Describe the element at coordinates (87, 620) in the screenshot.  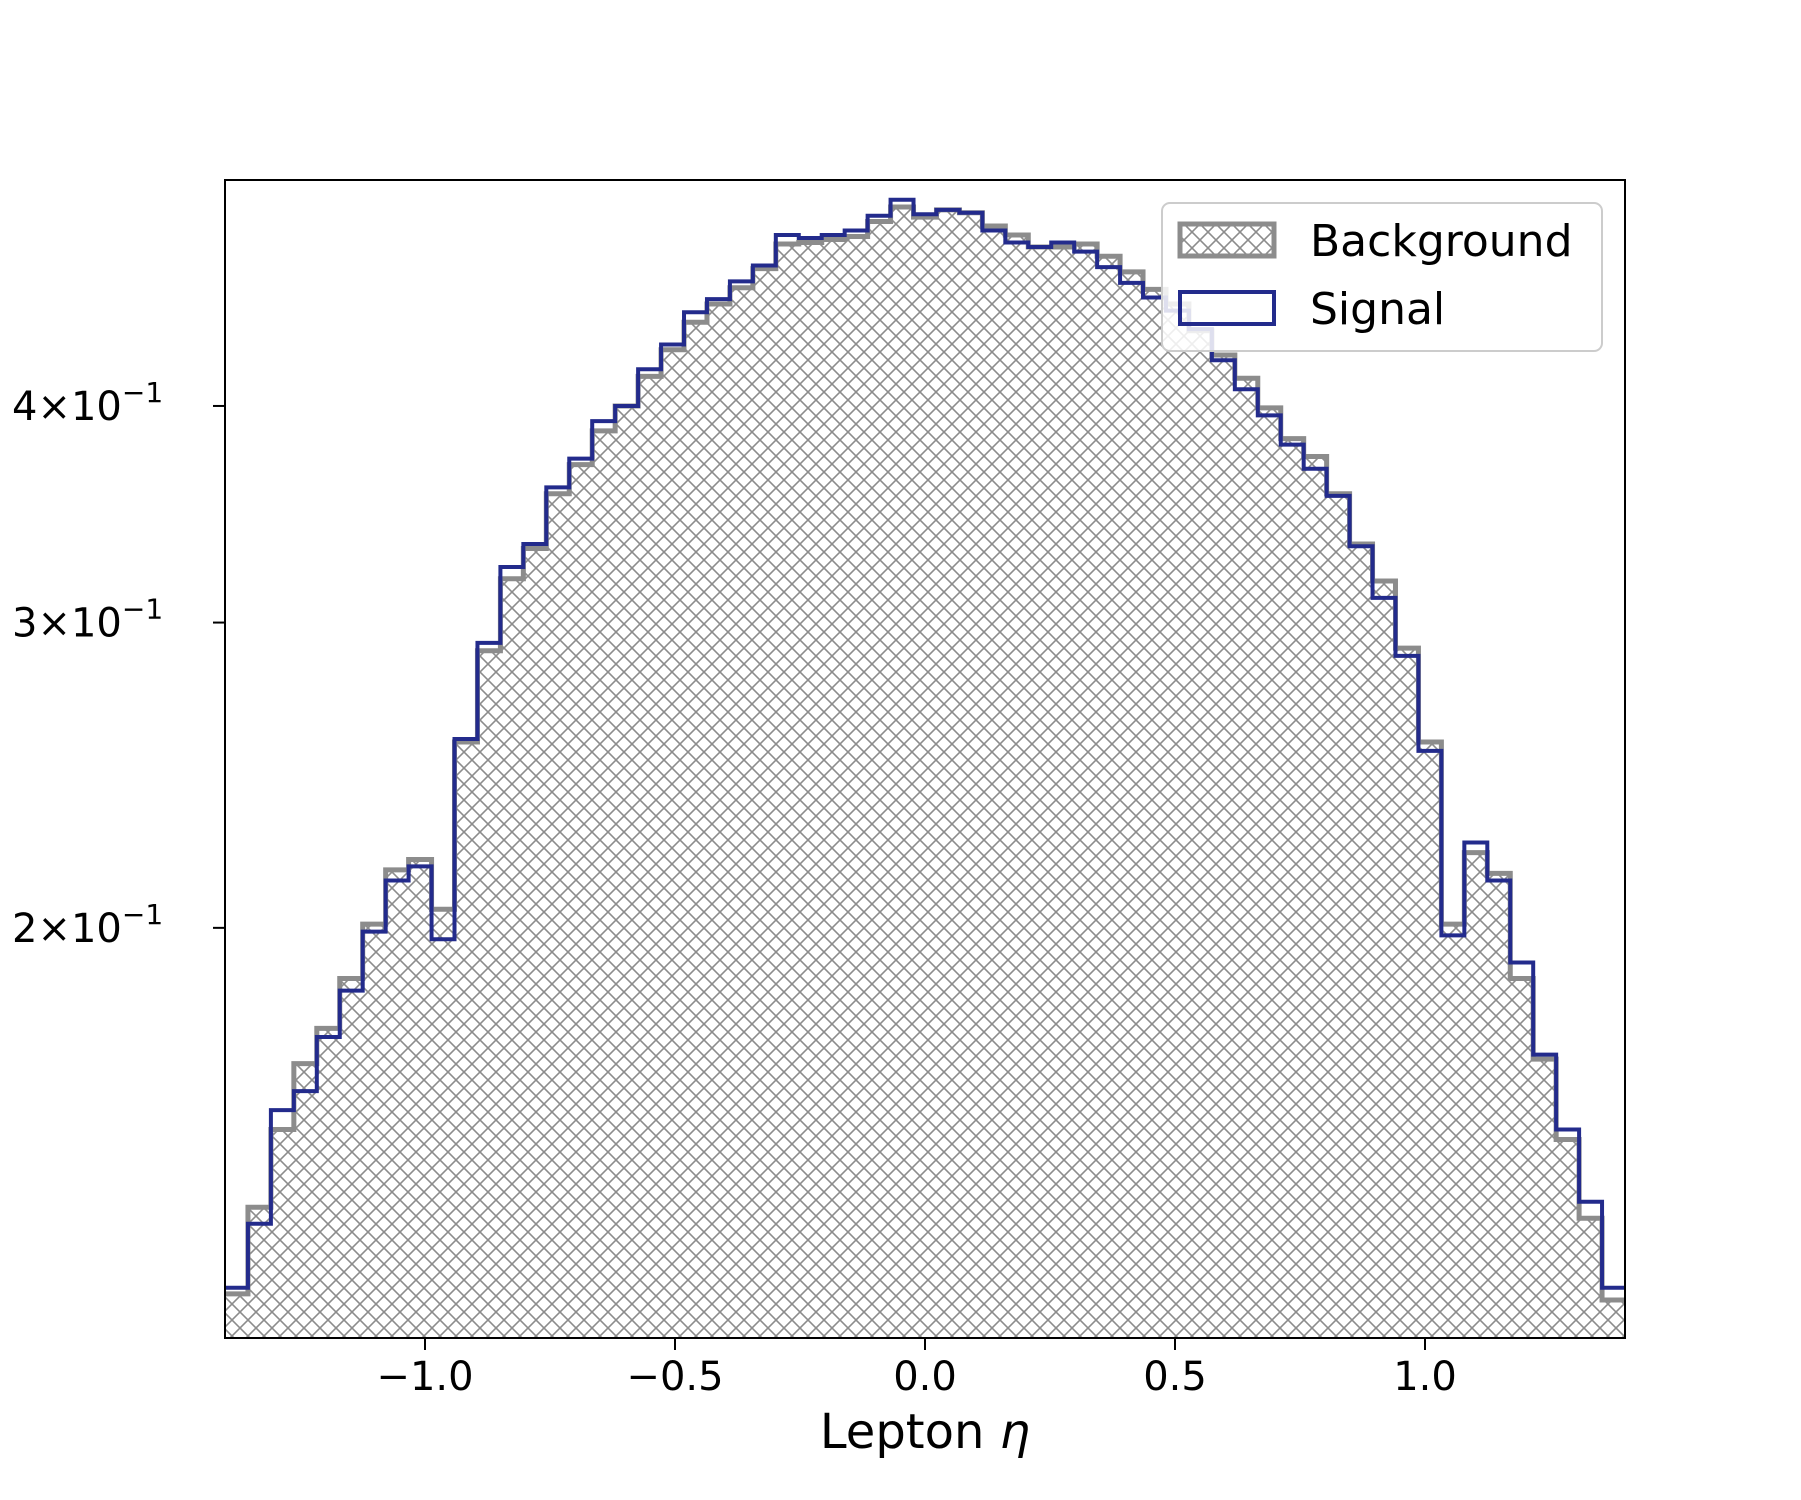
I see `y-tick-label: 3×10⁻¹` at that location.